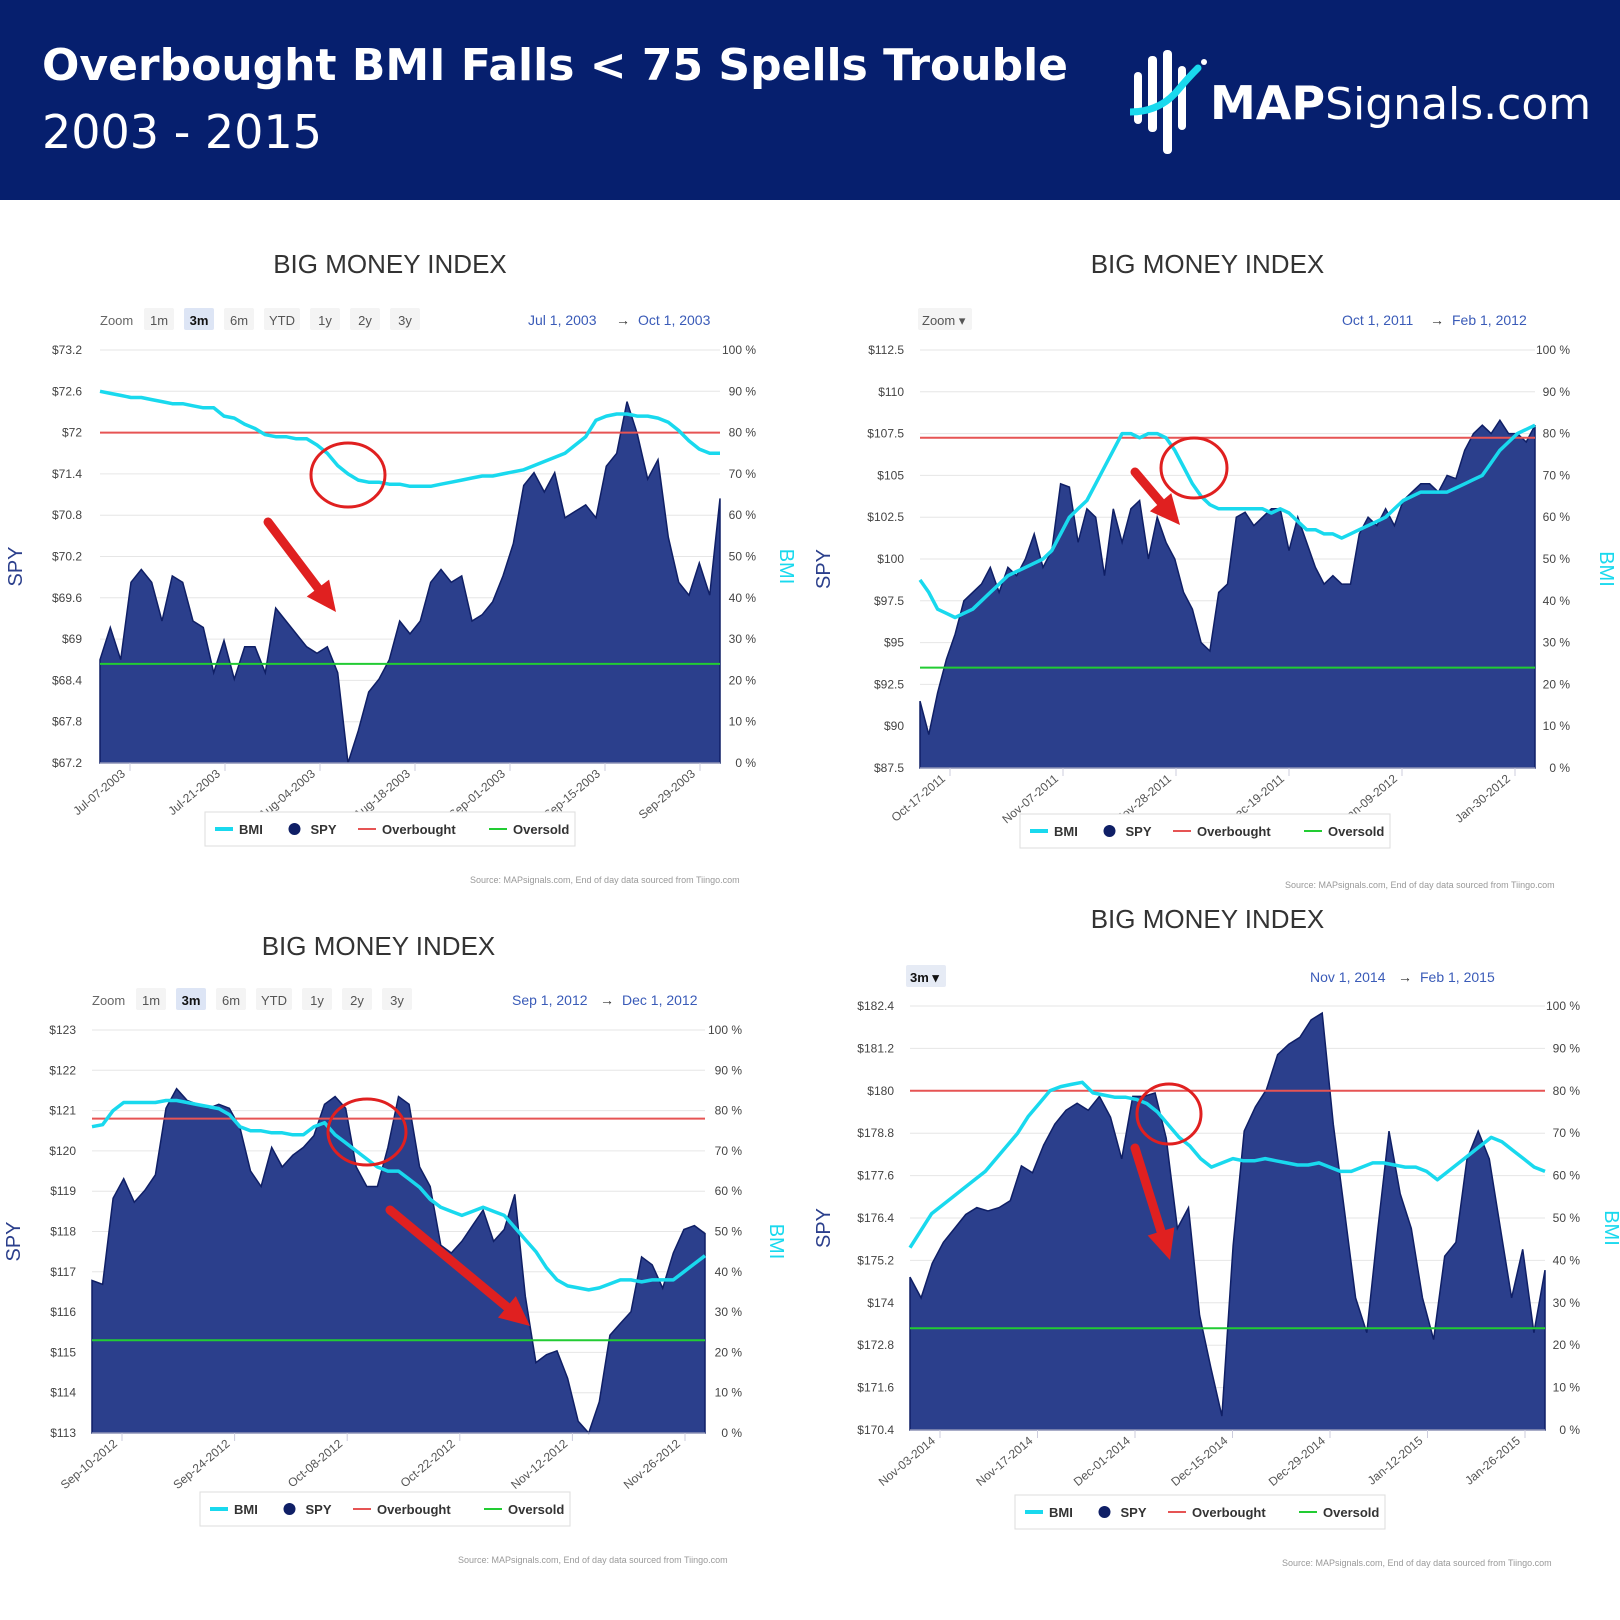 The height and width of the screenshot is (1620, 1620). Describe the element at coordinates (890, 559) in the screenshot. I see `y-tick-label: $100` at that location.